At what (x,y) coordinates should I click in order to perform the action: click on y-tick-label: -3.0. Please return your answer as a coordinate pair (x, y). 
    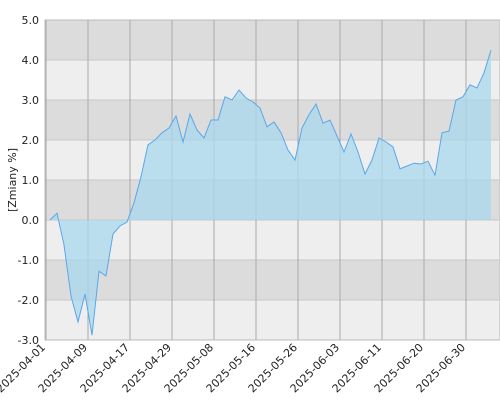
    Looking at the image, I should click on (28, 340).